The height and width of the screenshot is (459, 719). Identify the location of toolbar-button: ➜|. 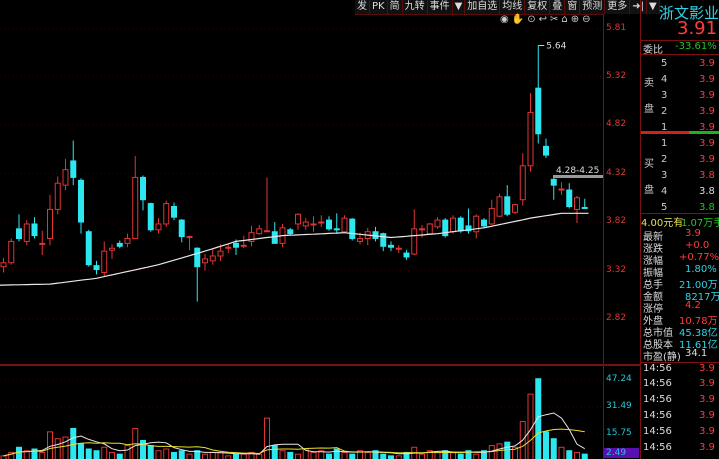
(639, 7).